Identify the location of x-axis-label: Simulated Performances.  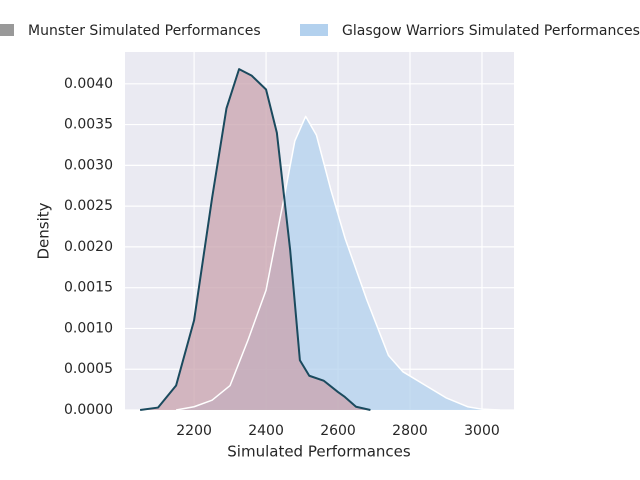
(319, 452).